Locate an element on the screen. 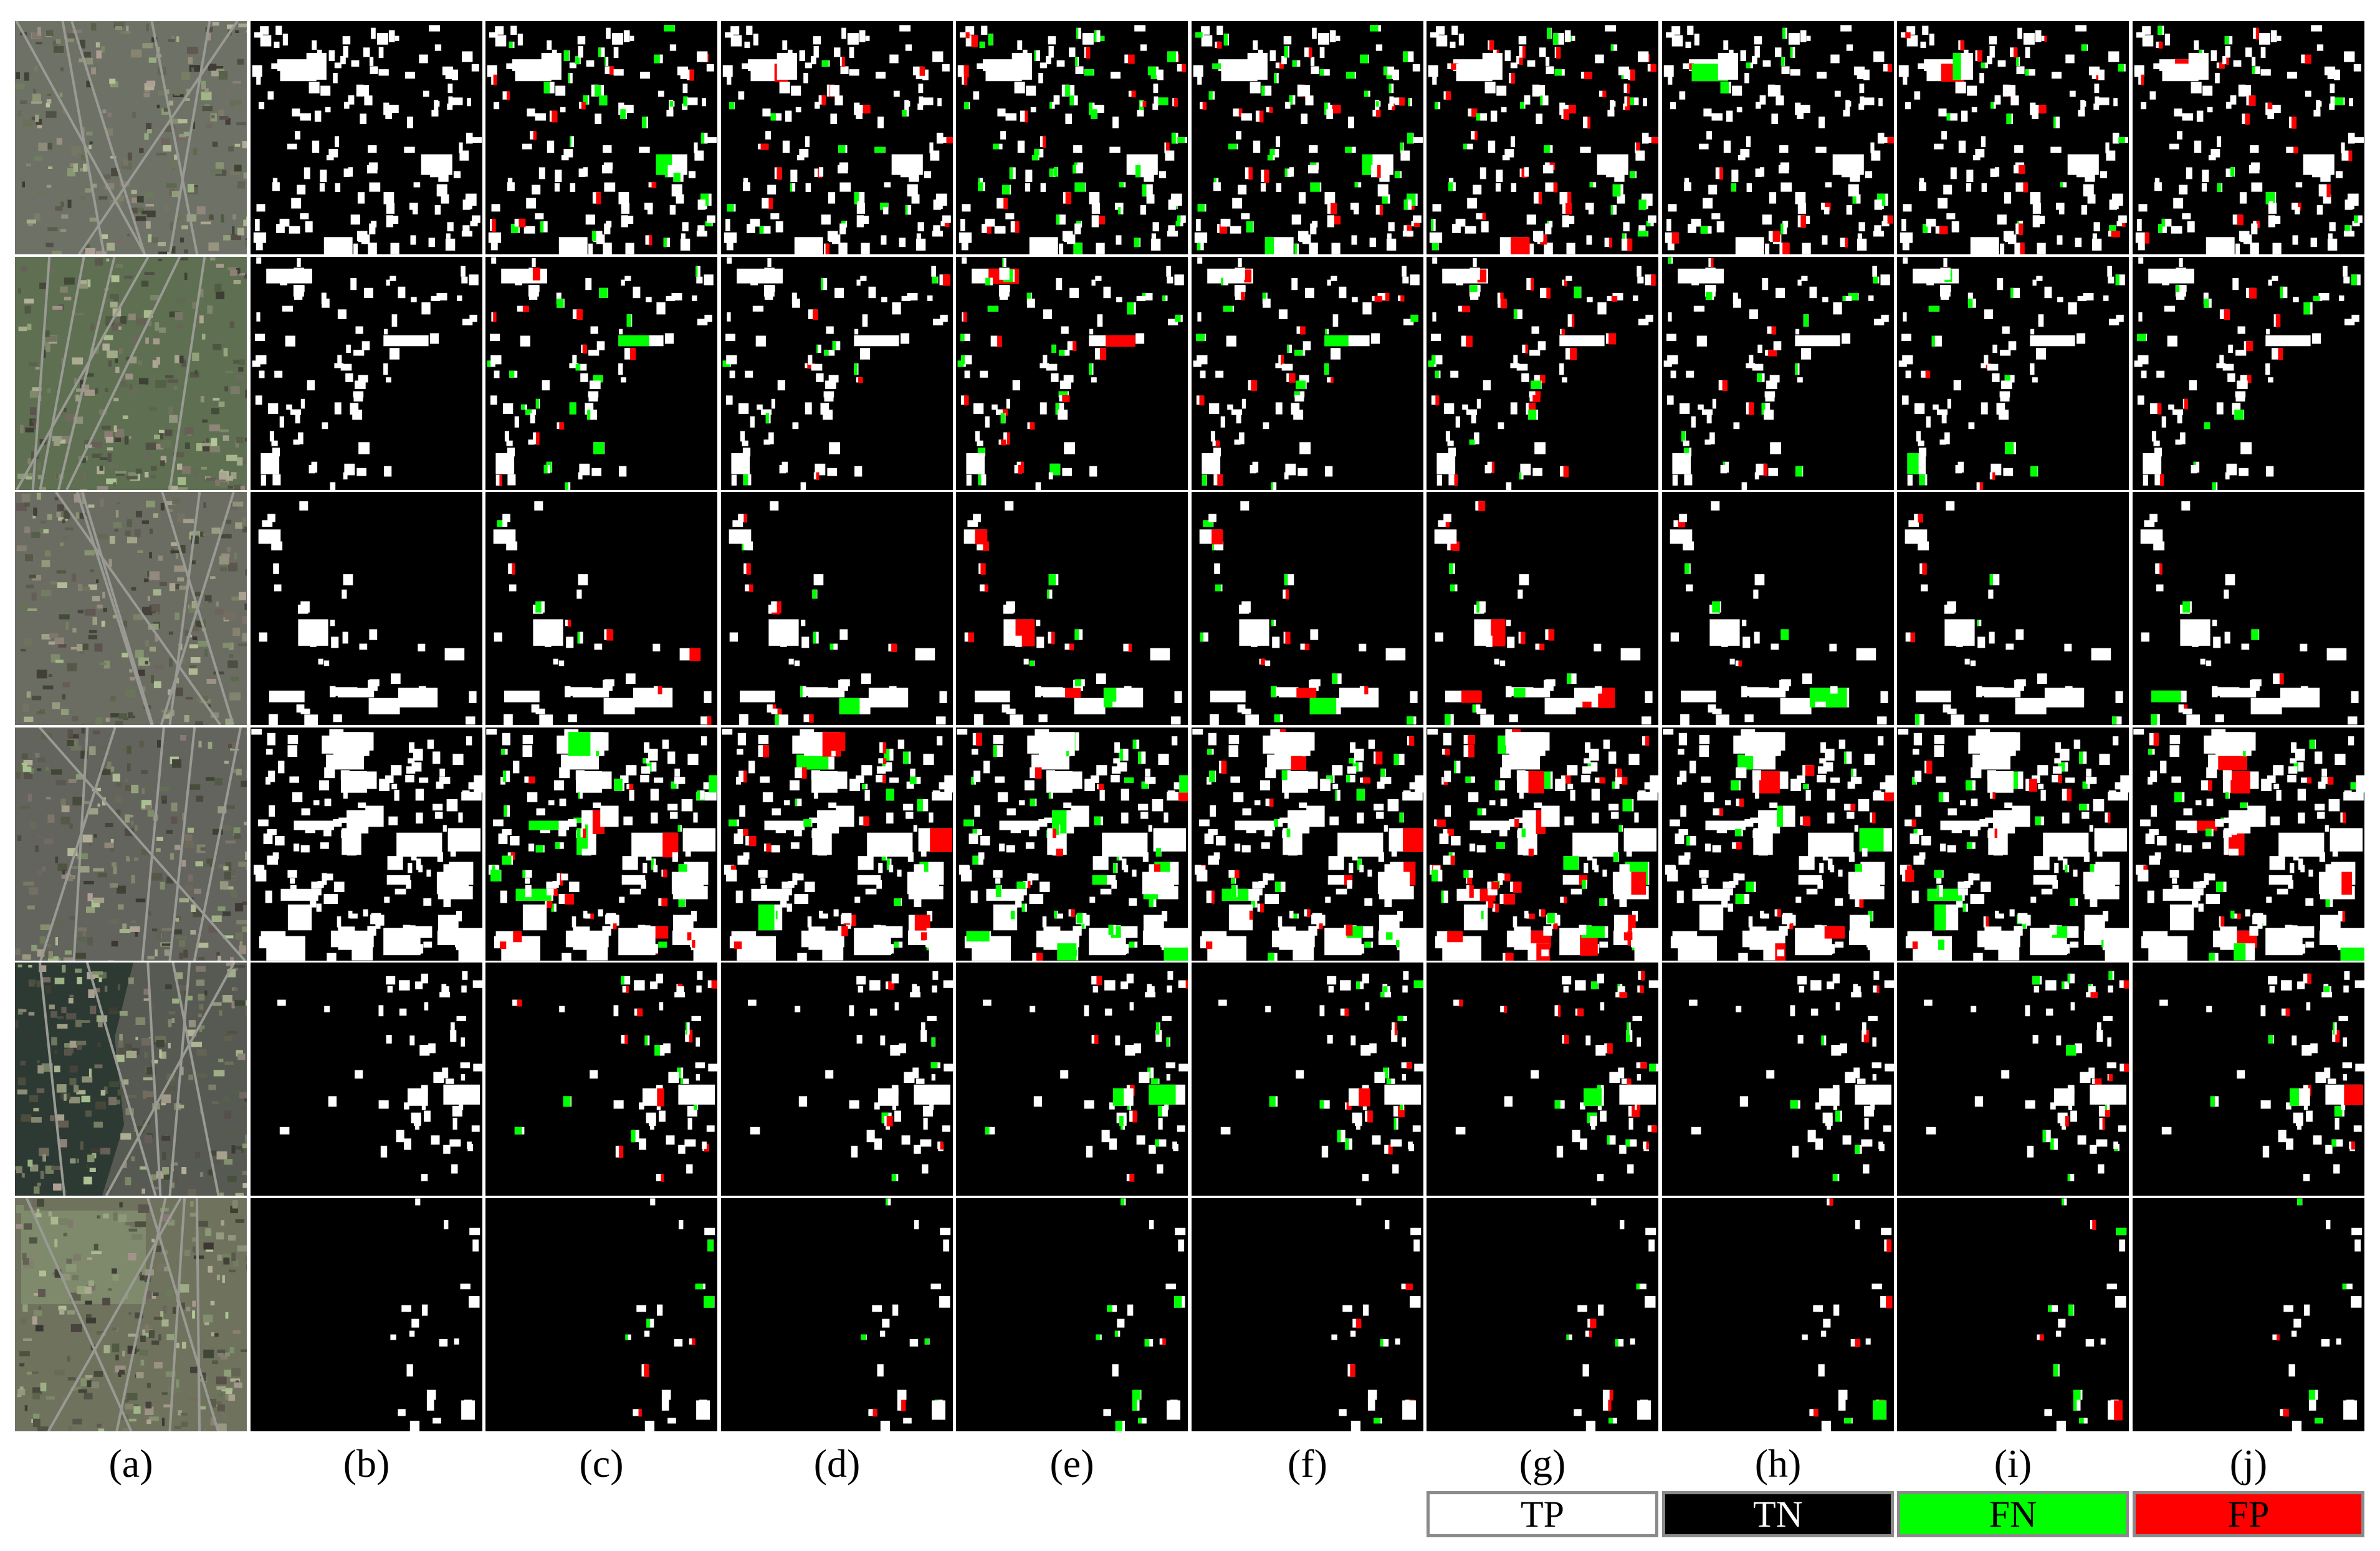 The image size is (2380, 1551). column-label-e: (e) is located at coordinates (1071, 1463).